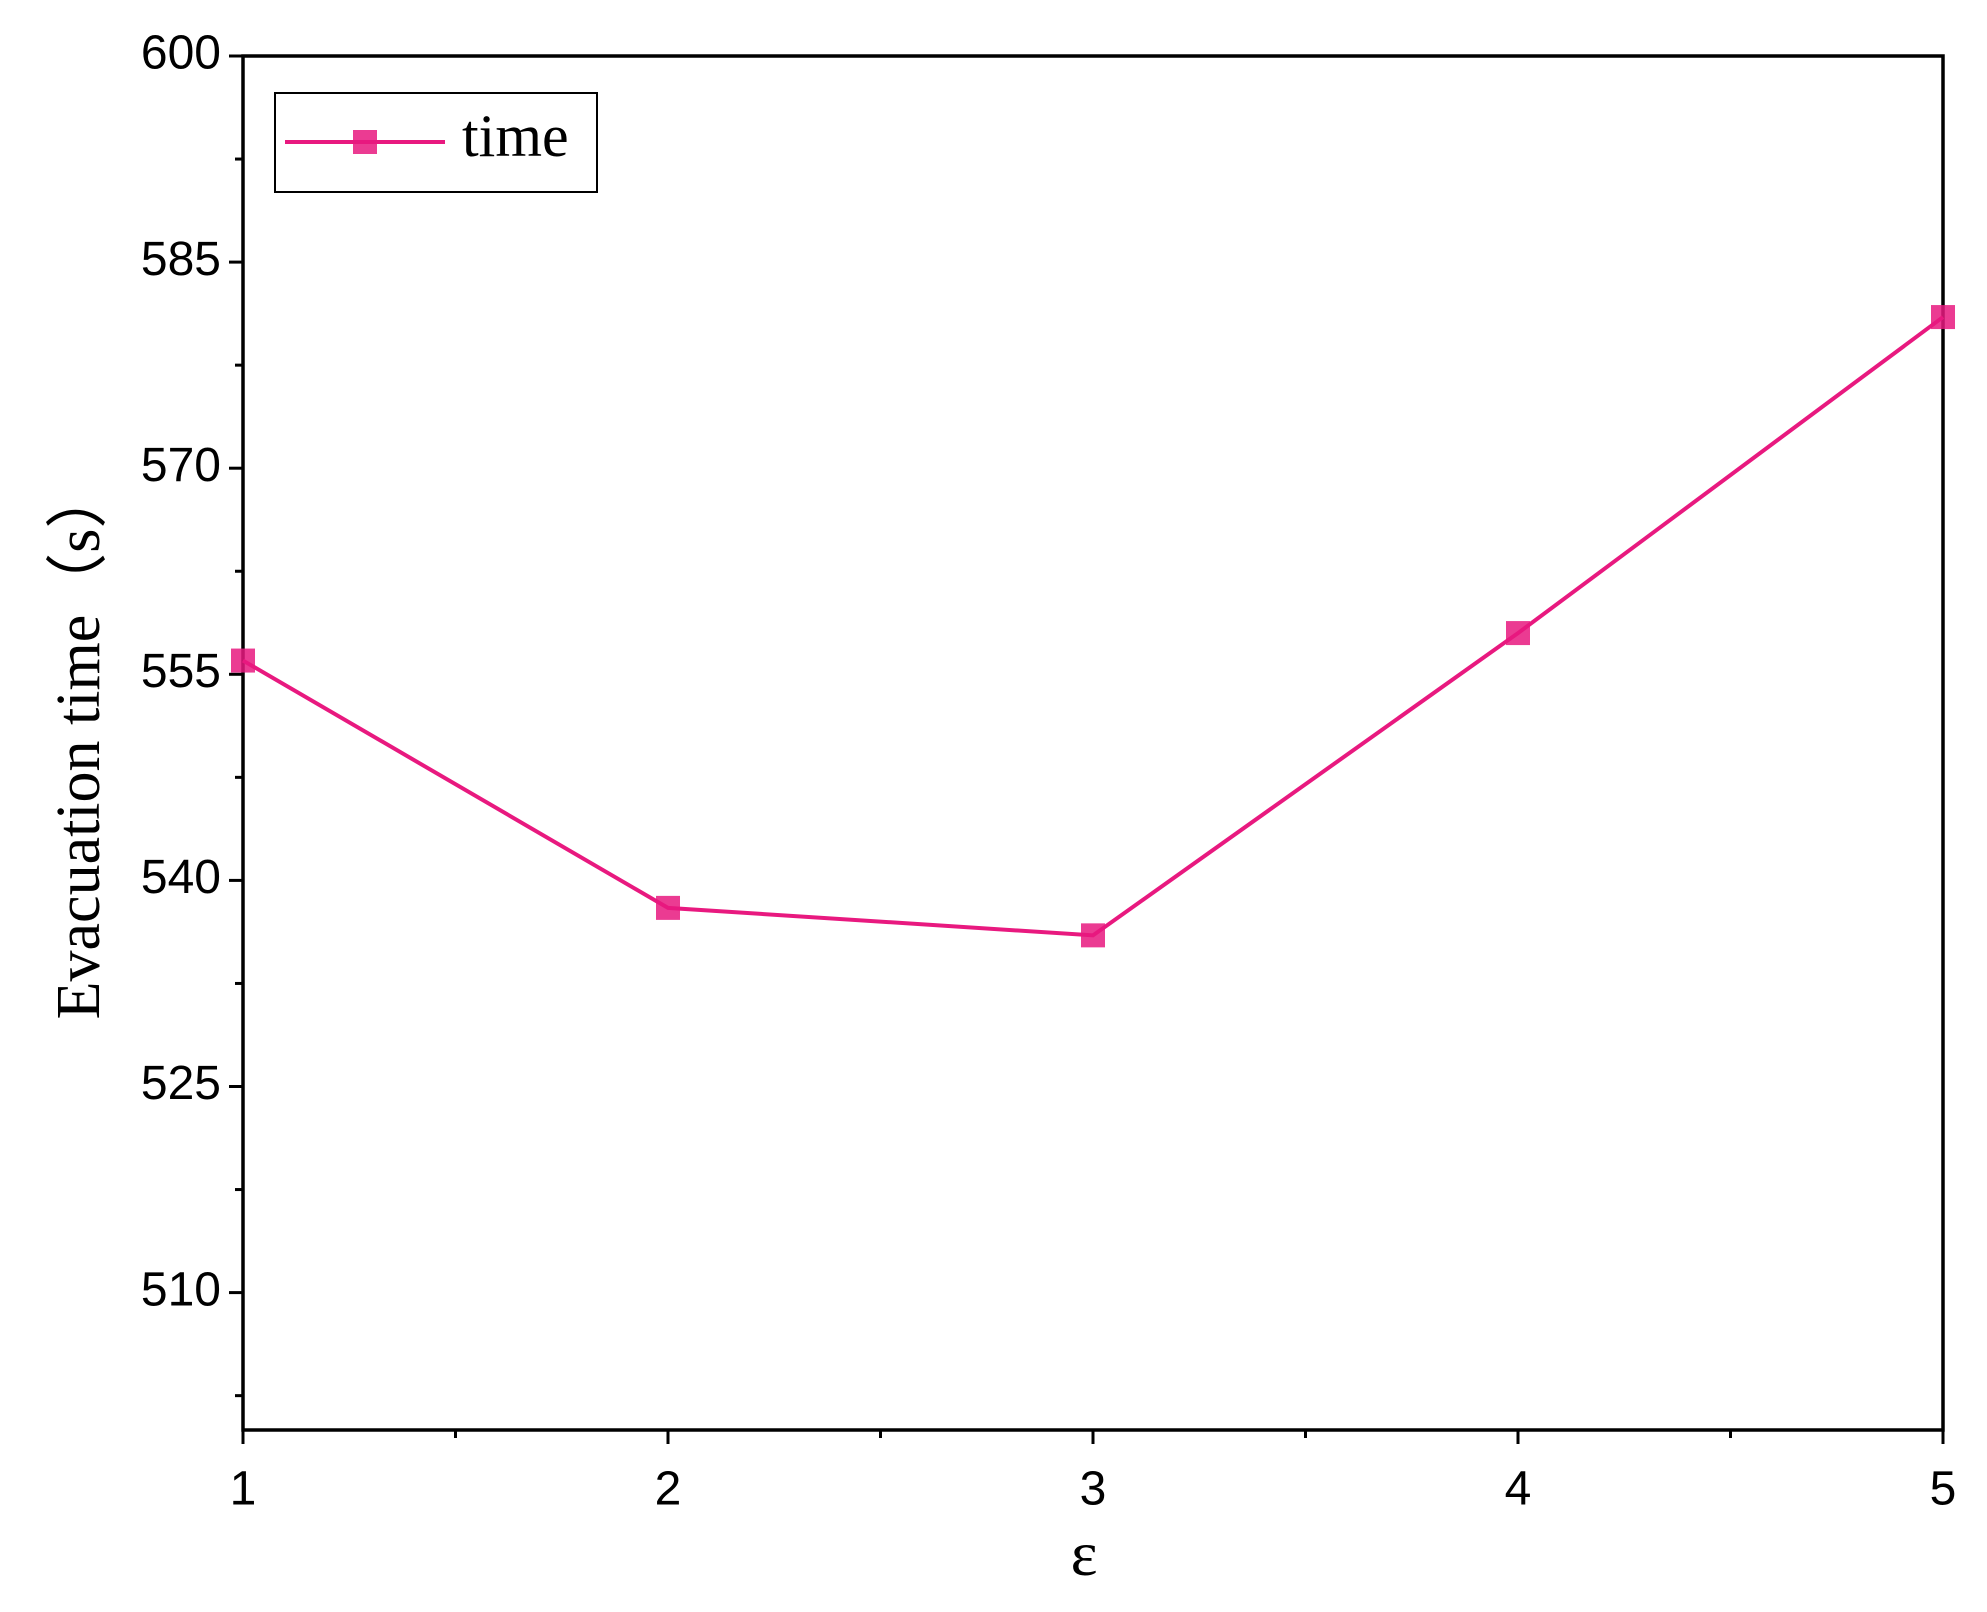 This screenshot has height=1612, width=1987. What do you see at coordinates (181, 53) in the screenshot?
I see `y-tick-label: 600` at bounding box center [181, 53].